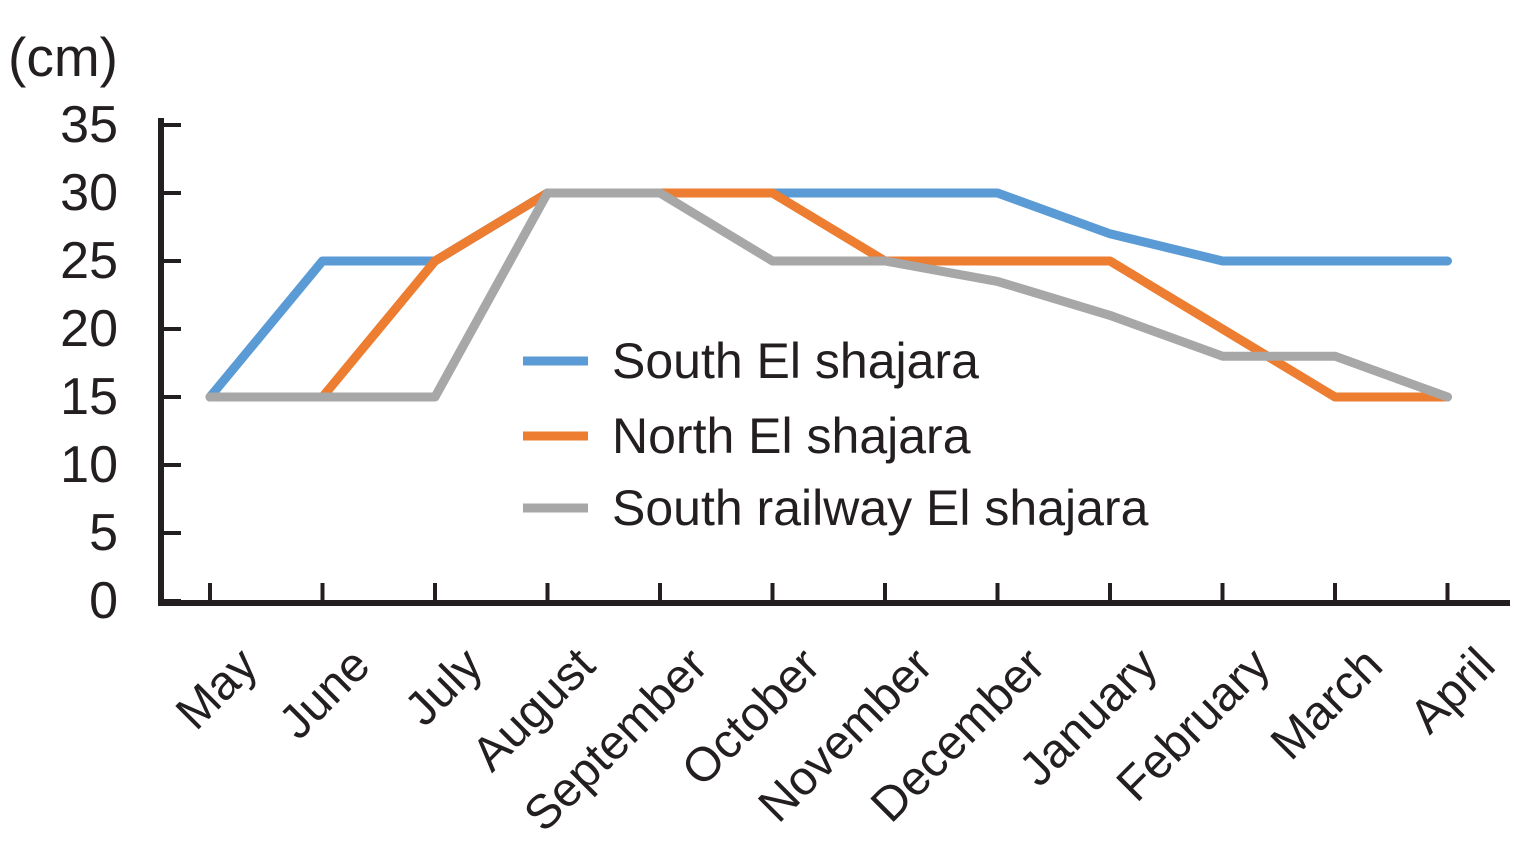 Image resolution: width=1540 pixels, height=853 pixels. I want to click on y-tick-label-10: 10, so click(89, 465).